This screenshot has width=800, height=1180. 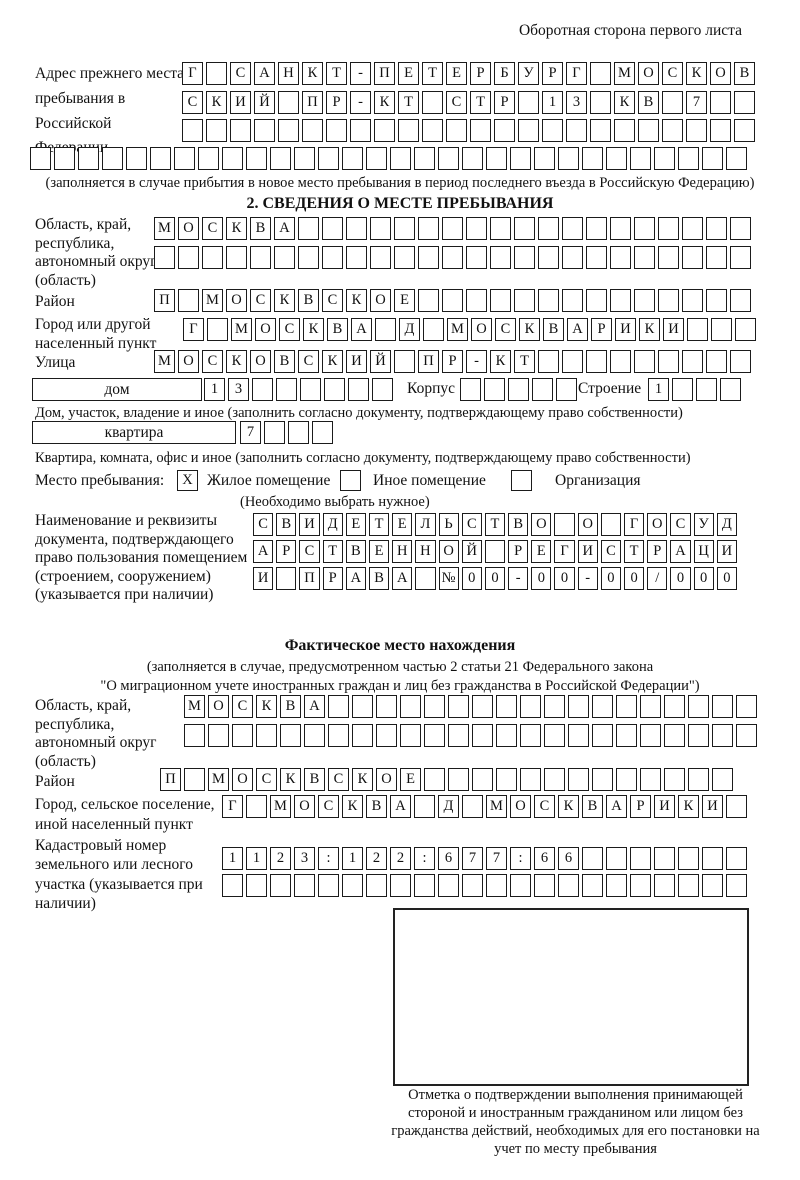 What do you see at coordinates (694, 389) in the screenshot?
I see `stroenie-row: 1` at bounding box center [694, 389].